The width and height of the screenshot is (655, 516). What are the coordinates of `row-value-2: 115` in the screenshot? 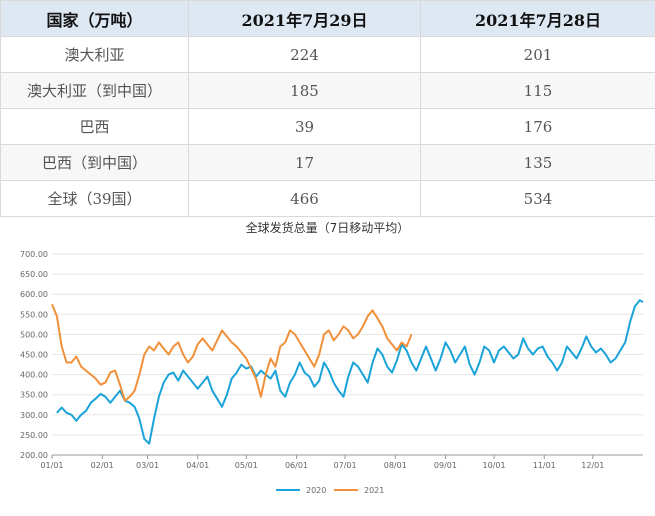 It's located at (538, 91).